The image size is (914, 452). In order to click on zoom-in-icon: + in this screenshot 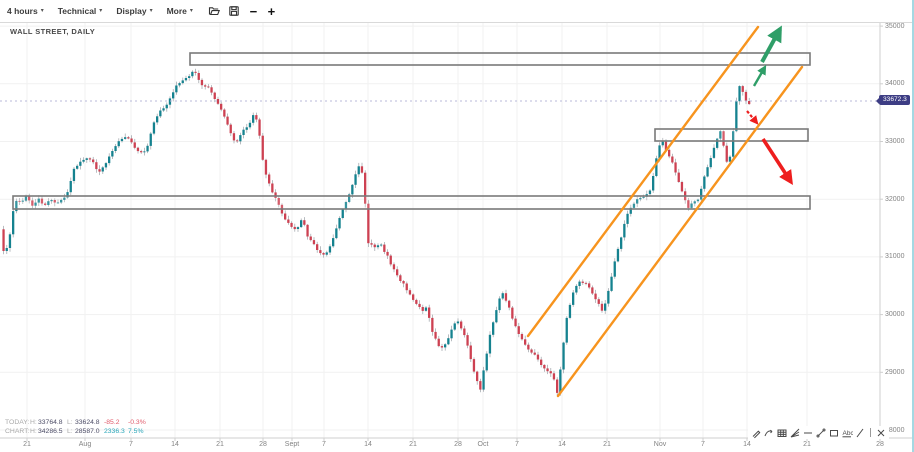, I will do `click(271, 11)`.